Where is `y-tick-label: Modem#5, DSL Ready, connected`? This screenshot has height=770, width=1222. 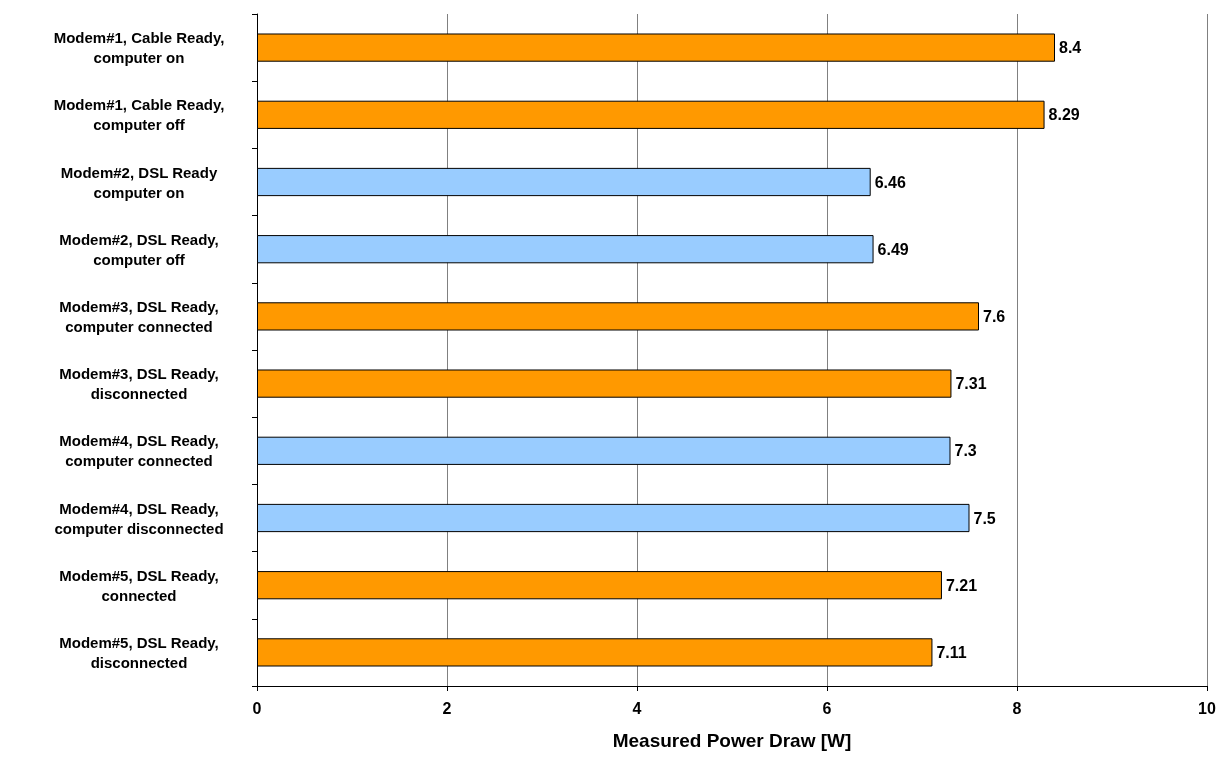 y-tick-label: Modem#5, DSL Ready, connected is located at coordinates (139, 585).